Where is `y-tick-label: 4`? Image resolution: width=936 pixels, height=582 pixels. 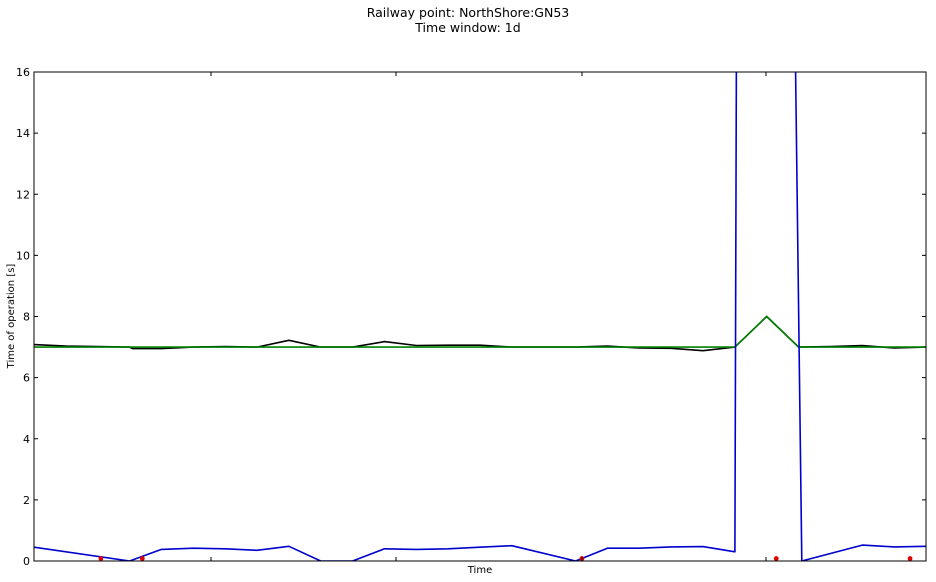 y-tick-label: 4 is located at coordinates (26, 439).